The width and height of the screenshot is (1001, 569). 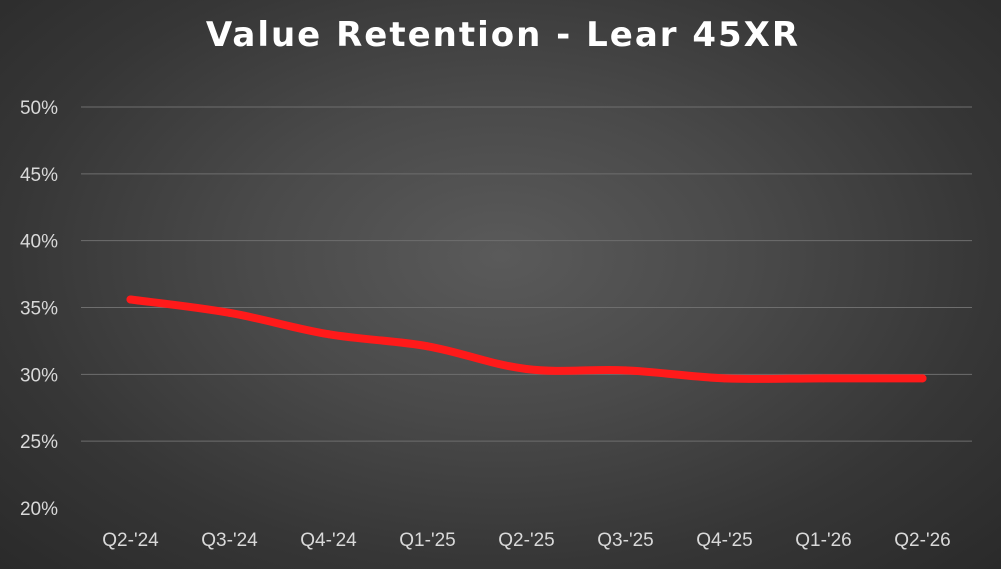 I want to click on x-tick-label: Q2-'25, so click(x=526, y=540).